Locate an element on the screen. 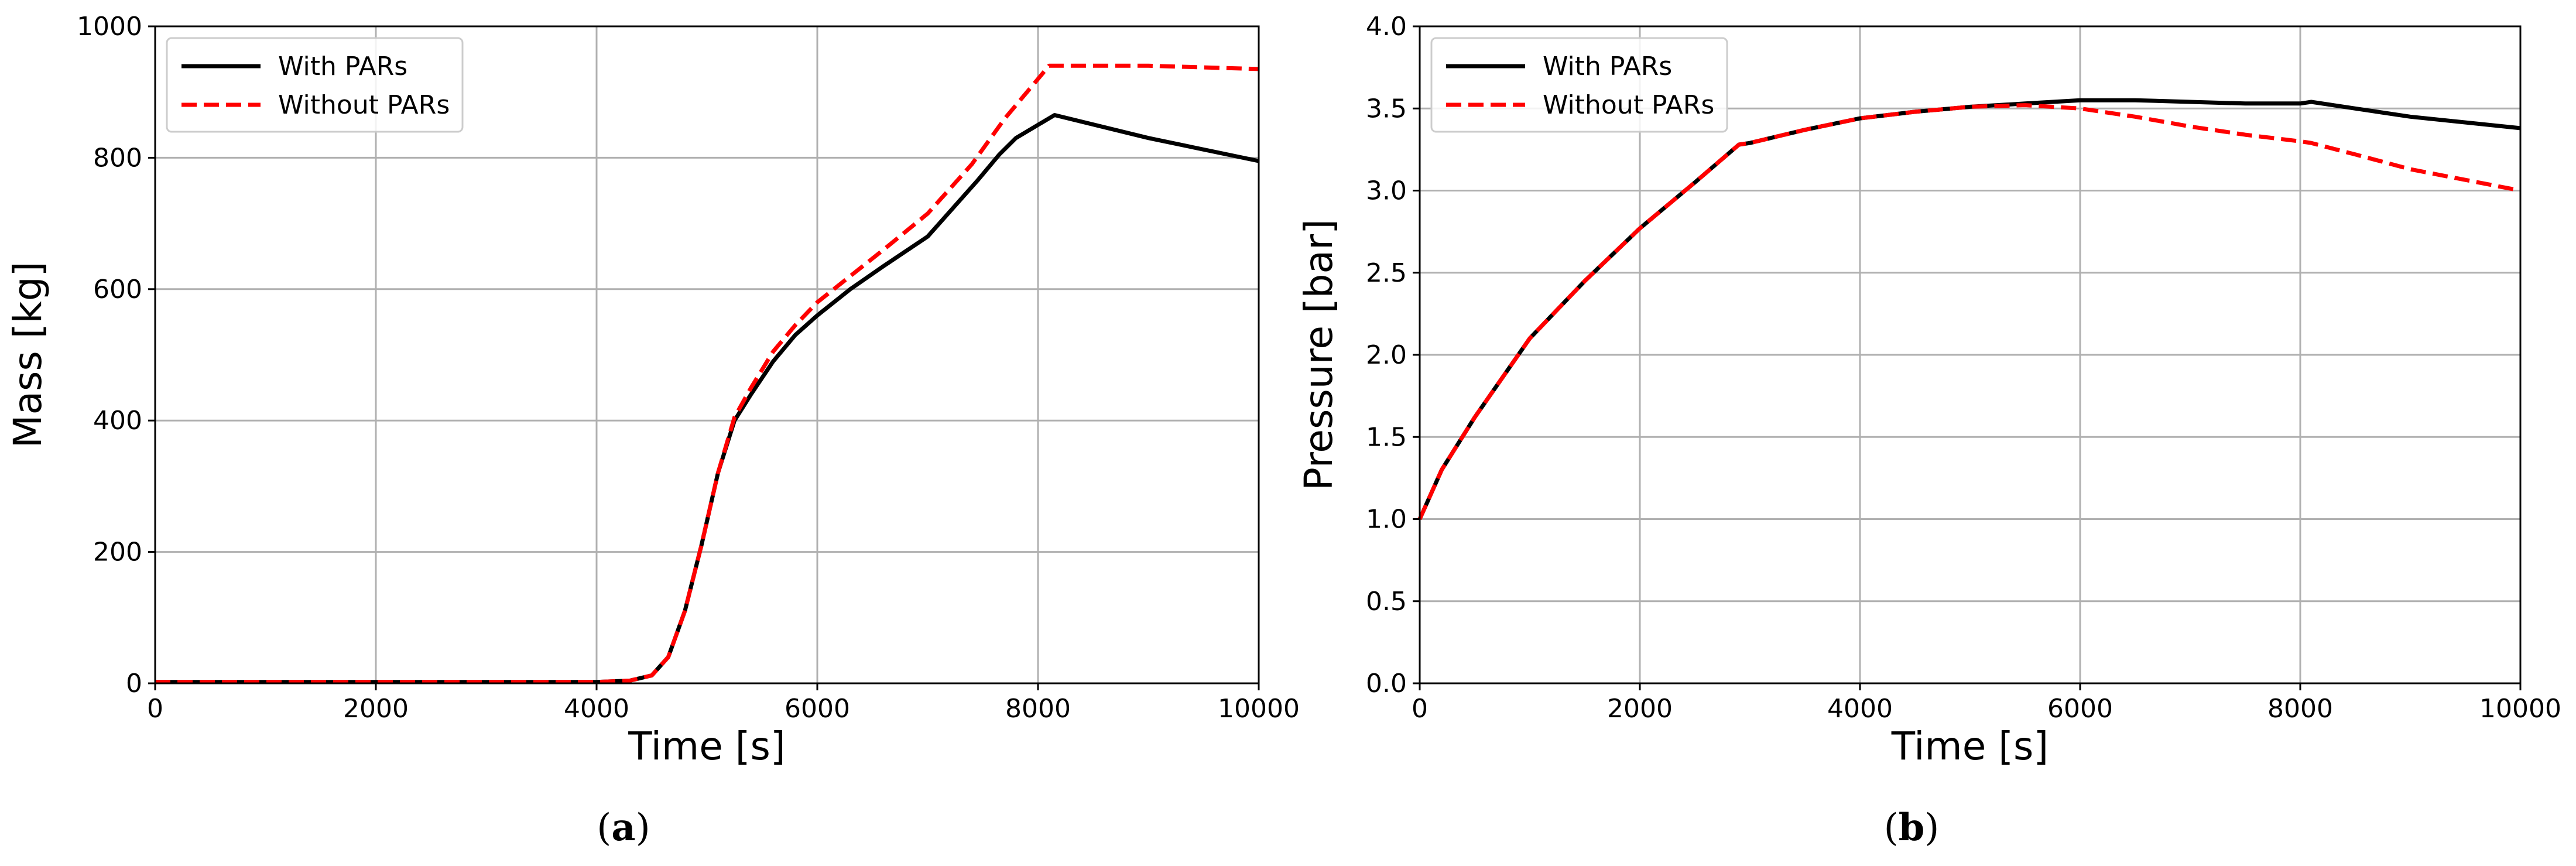 Image resolution: width=2576 pixels, height=866 pixels. y-tick-label: 0 is located at coordinates (134, 684).